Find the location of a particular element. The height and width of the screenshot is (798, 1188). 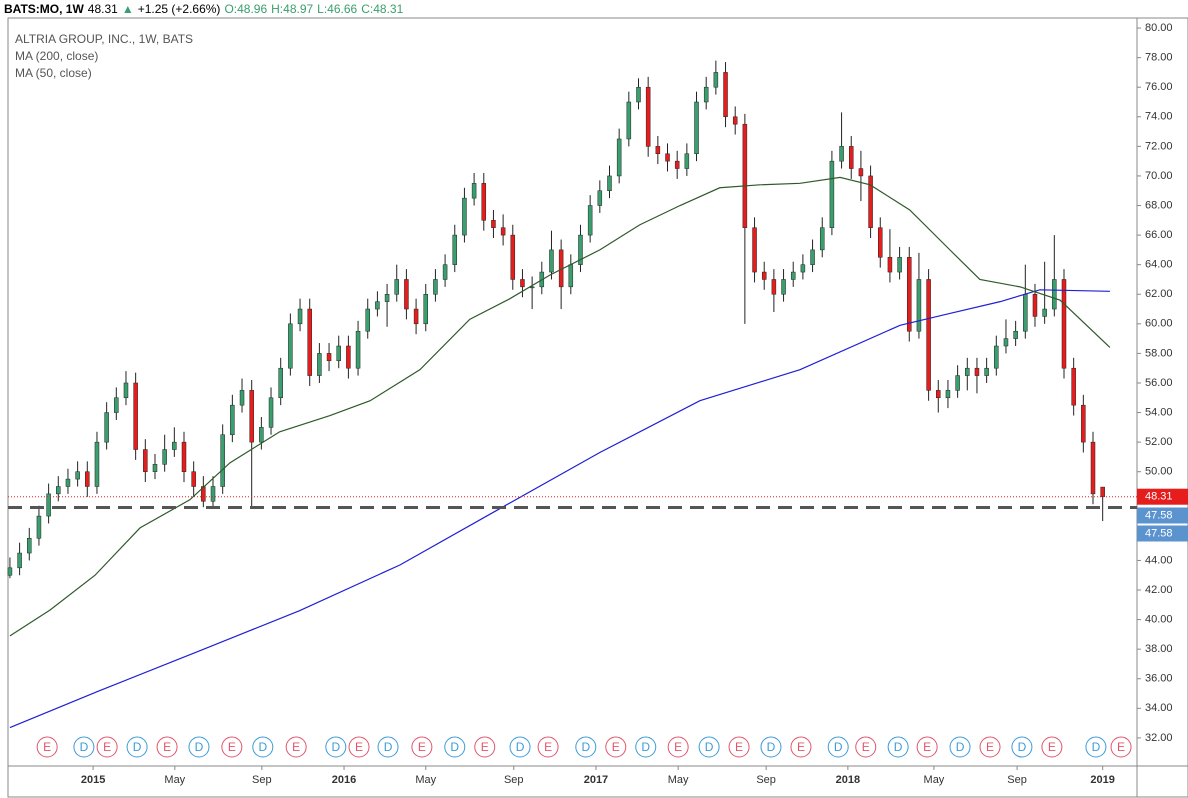

y-tick-label: 70.00 is located at coordinates (1159, 176).